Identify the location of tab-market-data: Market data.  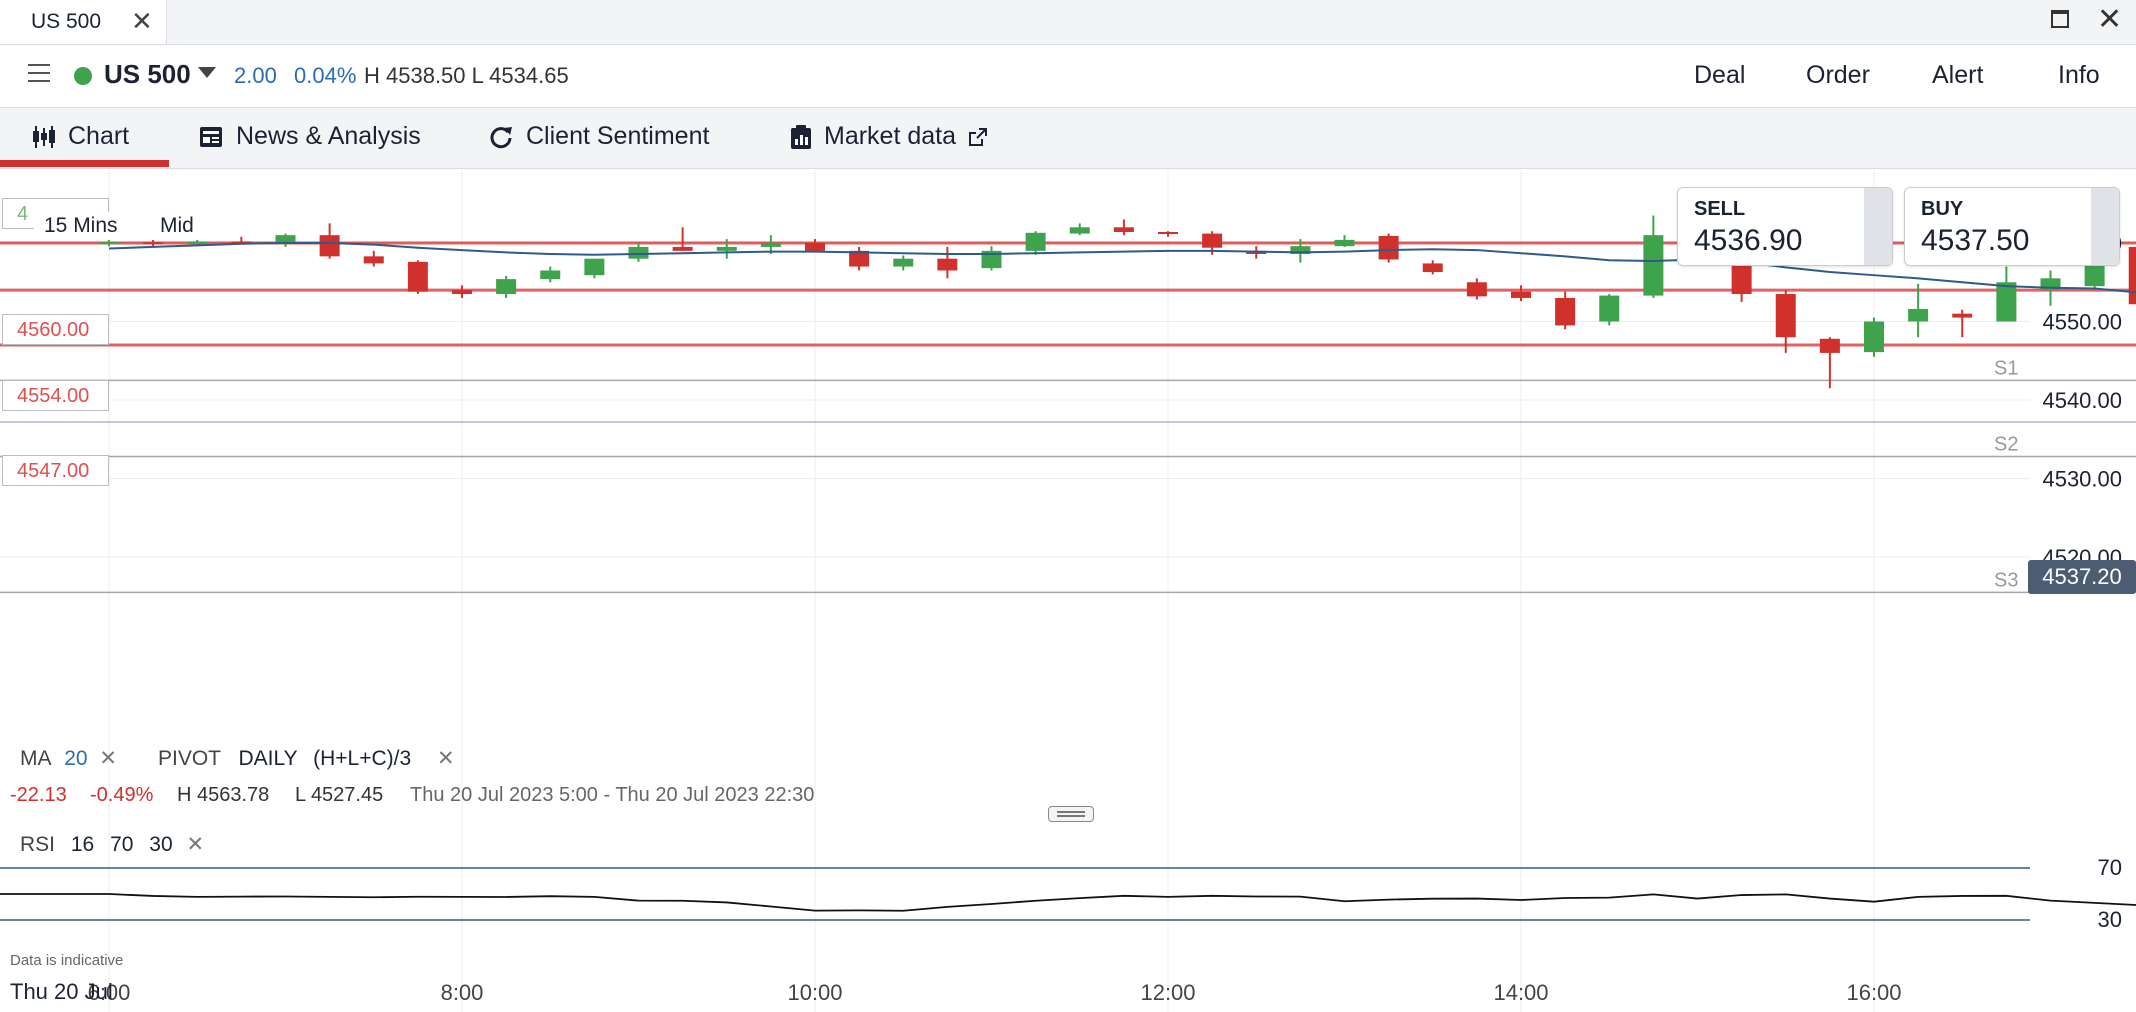
(889, 136).